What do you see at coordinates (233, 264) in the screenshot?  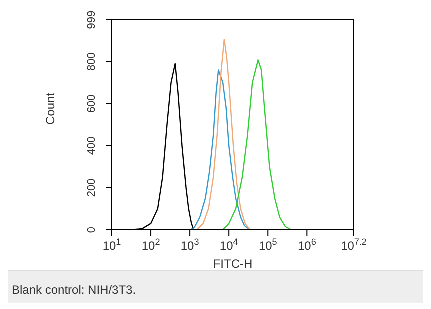 I see `x-axis-title: FITC-H` at bounding box center [233, 264].